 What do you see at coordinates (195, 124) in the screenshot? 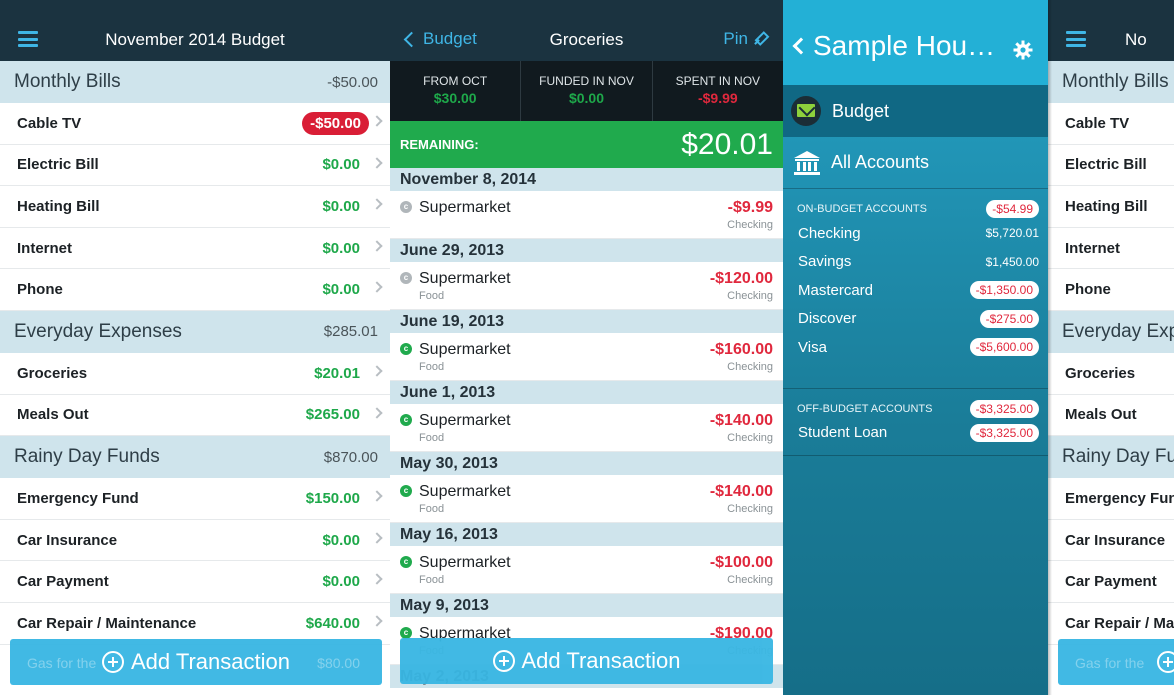
I see `category-row: Cable TV -$50.00` at bounding box center [195, 124].